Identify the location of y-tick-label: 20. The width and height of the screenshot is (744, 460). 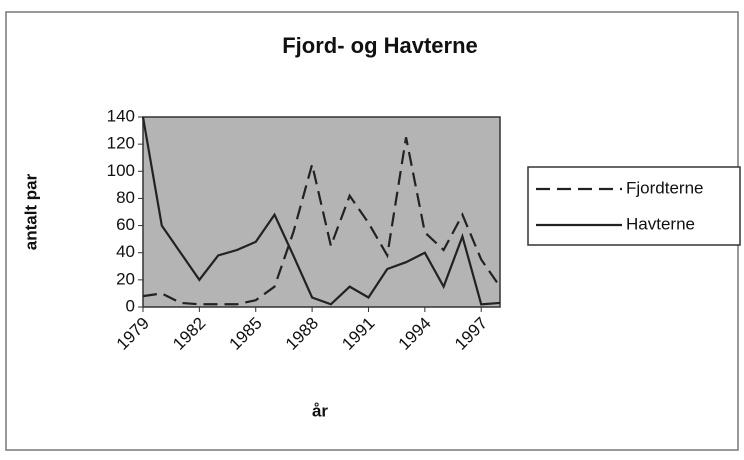
(125, 278).